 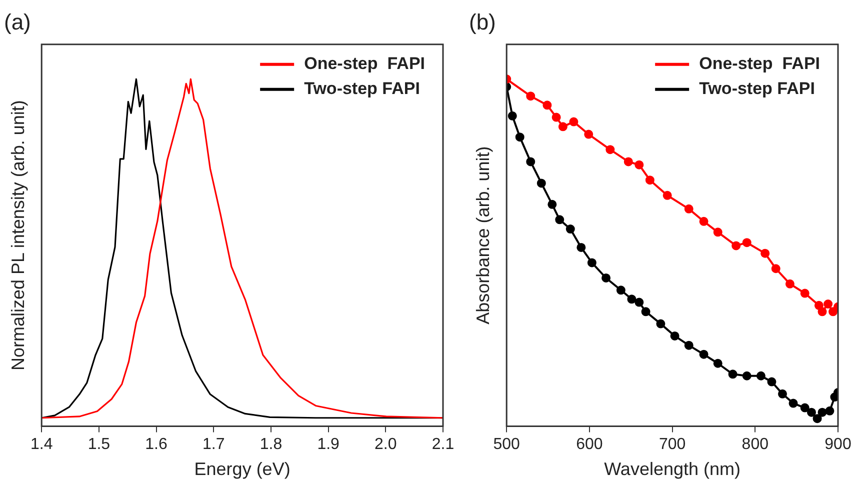 What do you see at coordinates (328, 445) in the screenshot?
I see `x-tick-label: 1.9` at bounding box center [328, 445].